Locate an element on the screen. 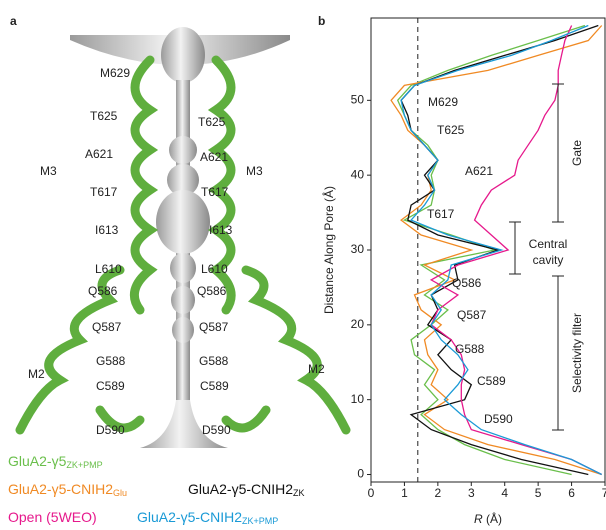  bracket-label: Central is located at coordinates (548, 244).